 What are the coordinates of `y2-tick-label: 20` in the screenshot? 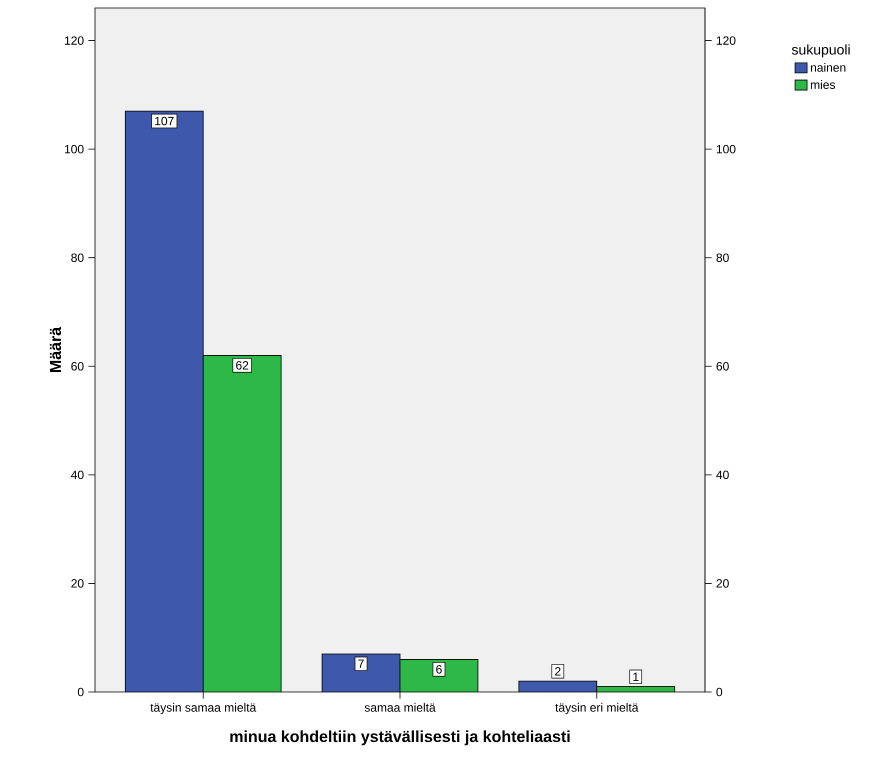 It's located at (722, 583).